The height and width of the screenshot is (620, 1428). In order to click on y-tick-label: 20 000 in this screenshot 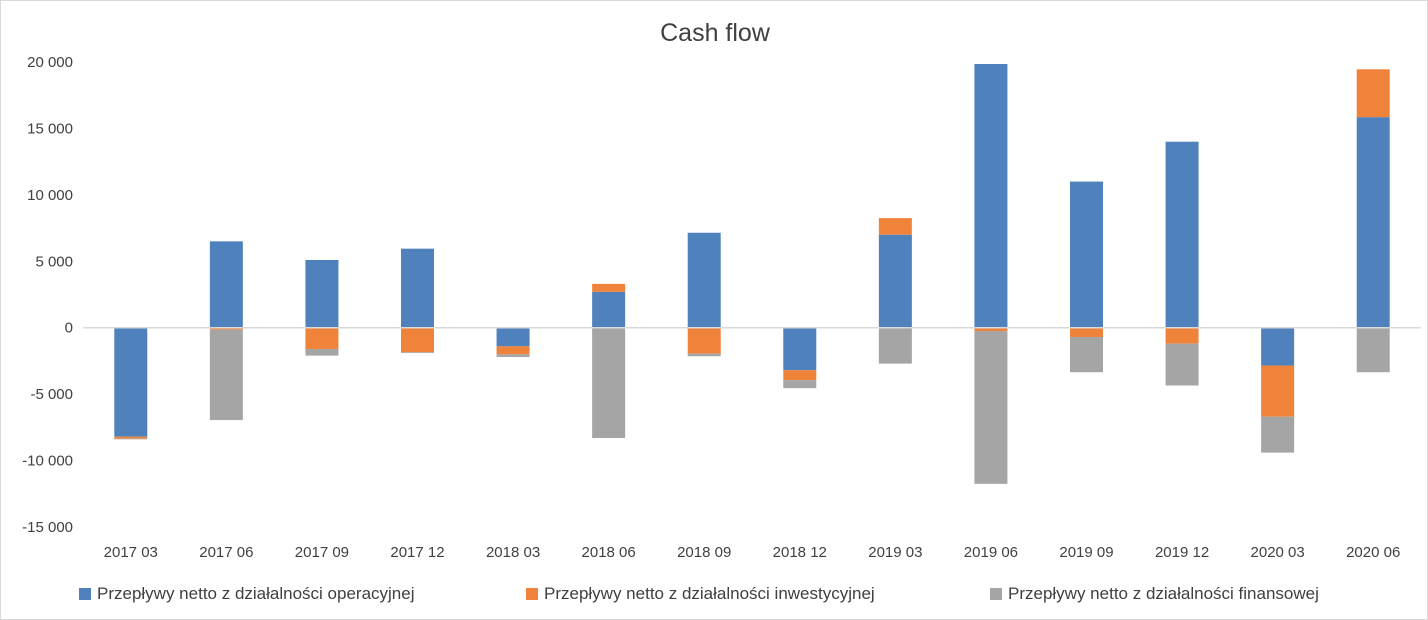, I will do `click(50, 62)`.